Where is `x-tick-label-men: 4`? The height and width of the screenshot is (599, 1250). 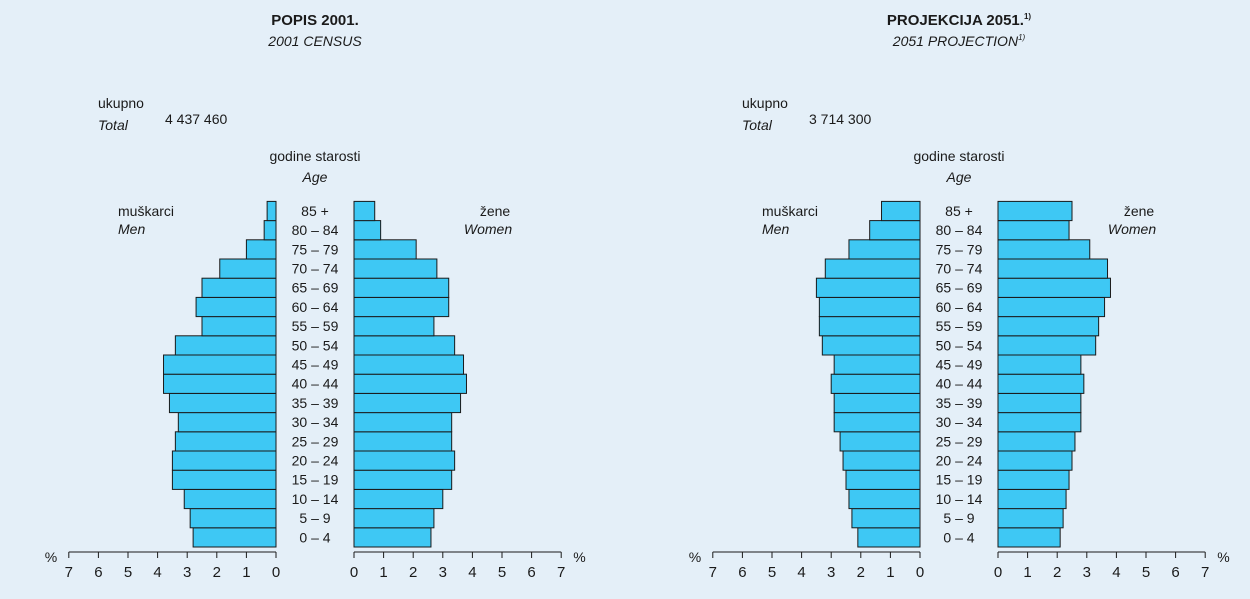
x-tick-label-men: 4 is located at coordinates (157, 572).